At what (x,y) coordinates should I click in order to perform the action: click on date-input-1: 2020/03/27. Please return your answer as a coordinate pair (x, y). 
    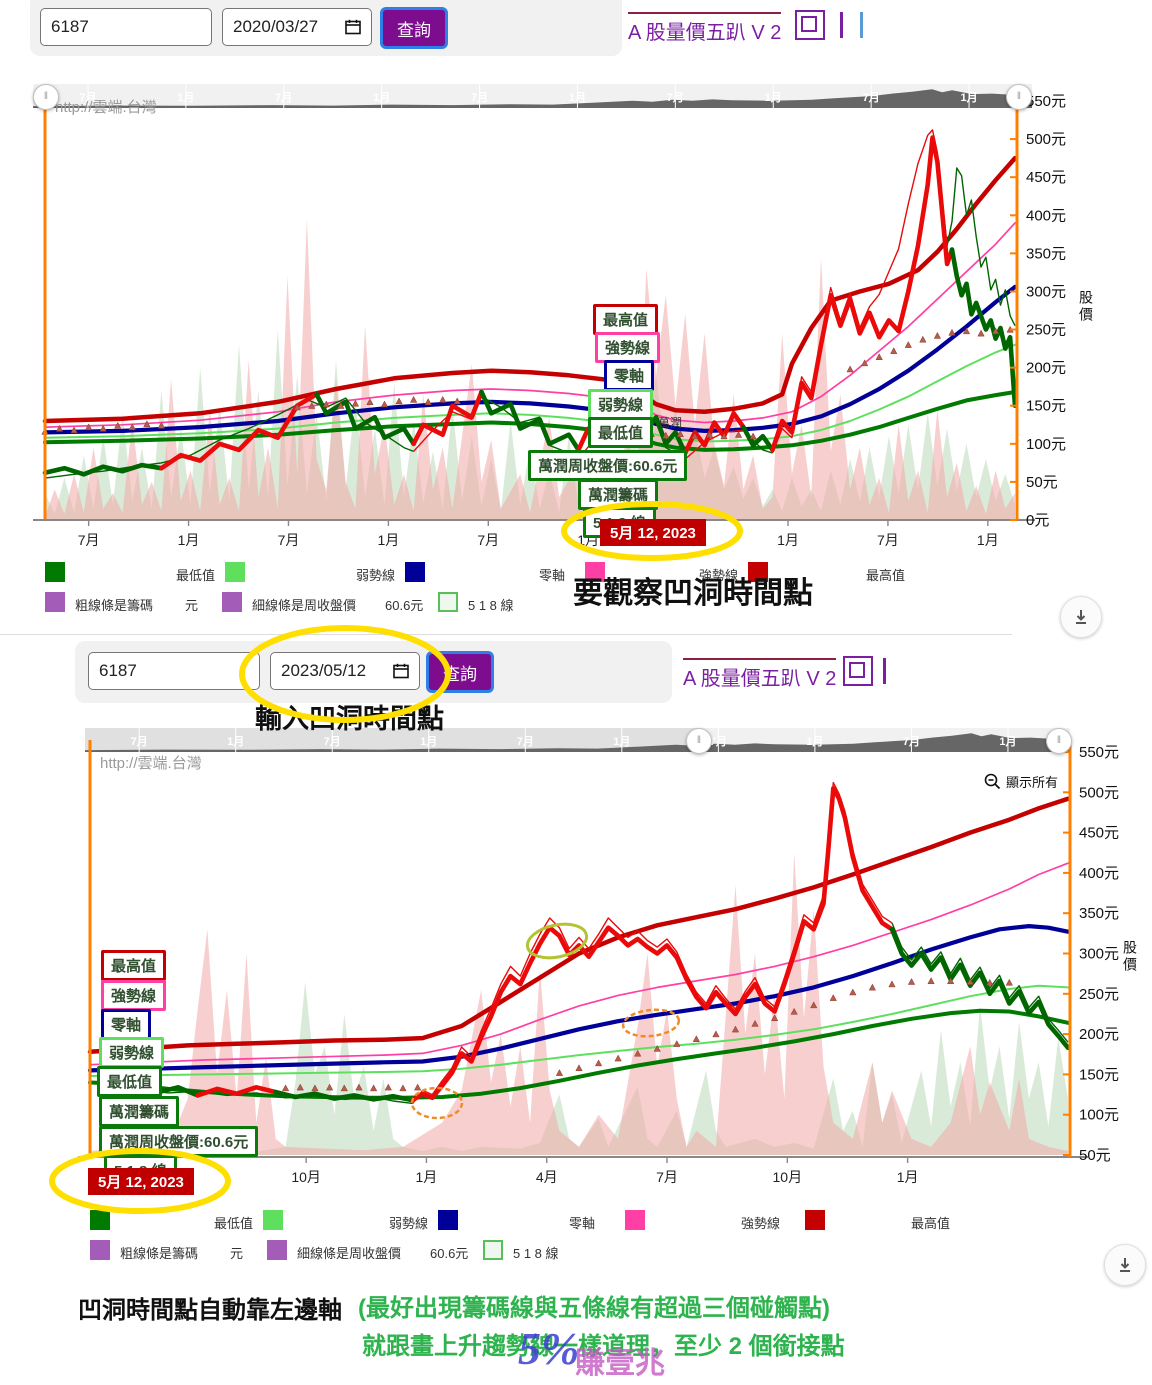
    Looking at the image, I should click on (297, 27).